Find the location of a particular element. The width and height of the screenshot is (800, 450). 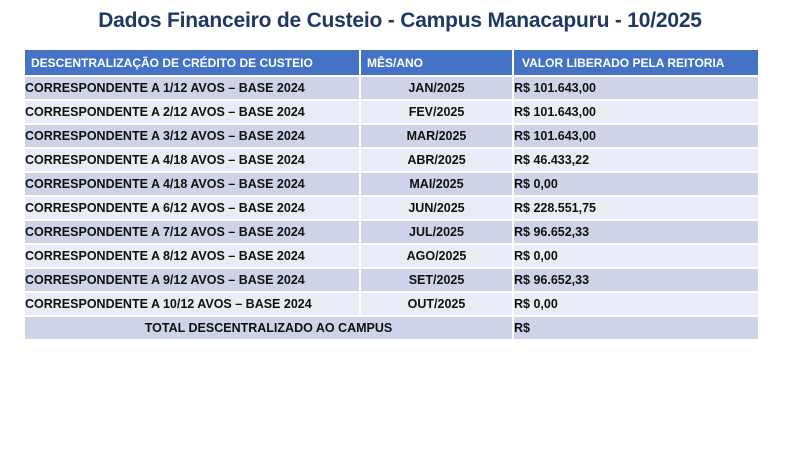

description-cell: CORRESPONDENTE A 8/12 AVOS – BASE 2024 is located at coordinates (193, 256).